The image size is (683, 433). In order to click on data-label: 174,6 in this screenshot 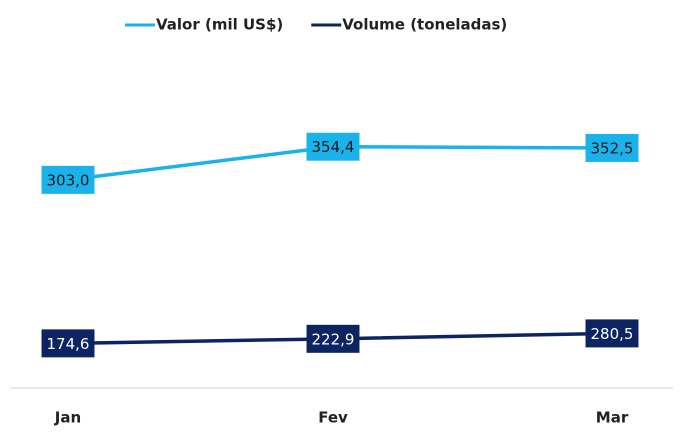, I will do `click(68, 343)`.